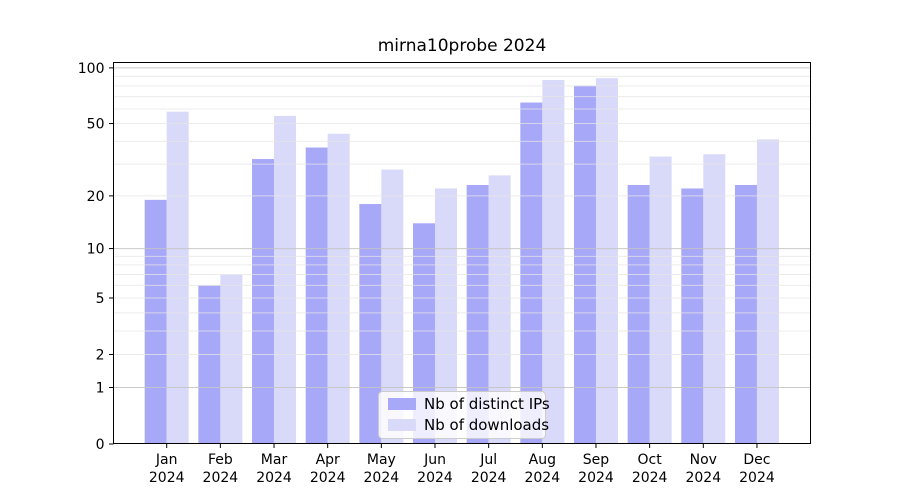  Describe the element at coordinates (714, 299) in the screenshot. I see `bar-downloads-nov` at that location.